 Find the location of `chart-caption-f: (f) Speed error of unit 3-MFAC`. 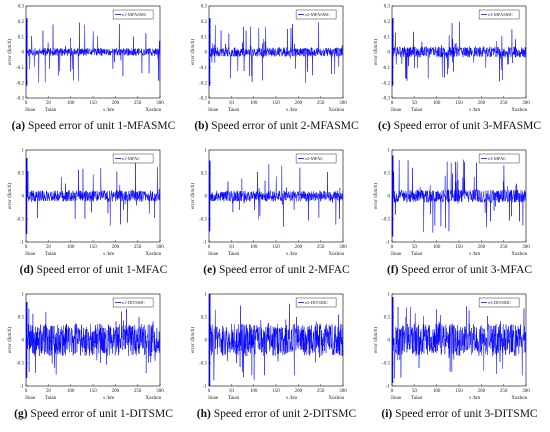

chart-caption-f: (f) Speed error of unit 3-MFAC is located at coordinates (459, 270).